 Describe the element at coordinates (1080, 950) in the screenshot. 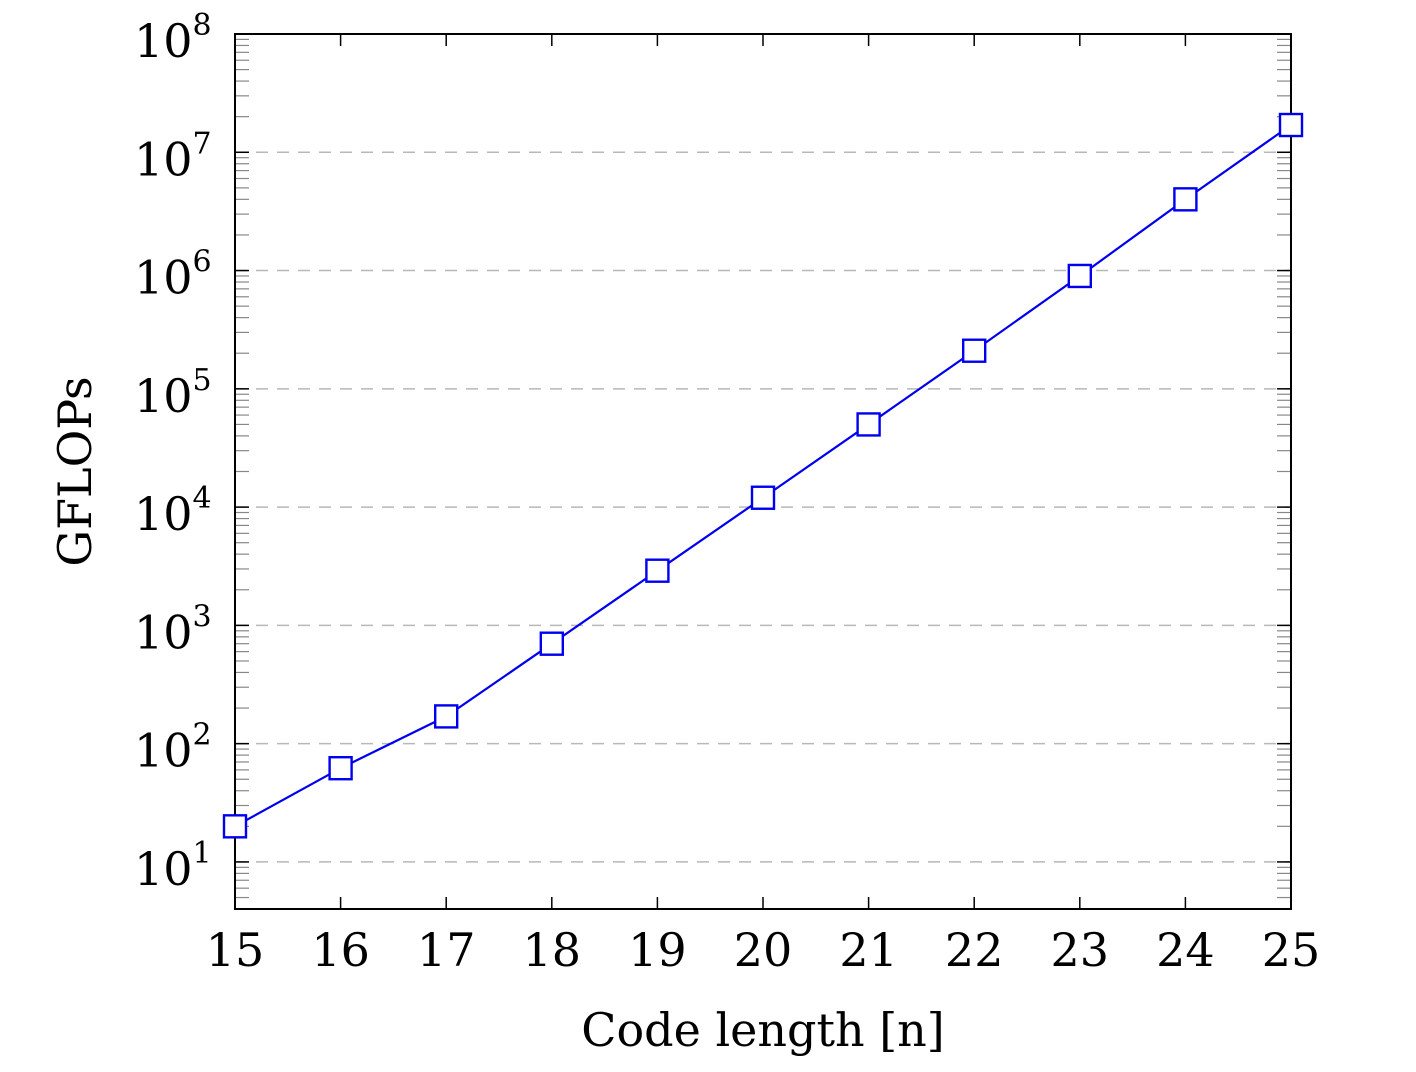

I see `x-tick-label: 23` at that location.